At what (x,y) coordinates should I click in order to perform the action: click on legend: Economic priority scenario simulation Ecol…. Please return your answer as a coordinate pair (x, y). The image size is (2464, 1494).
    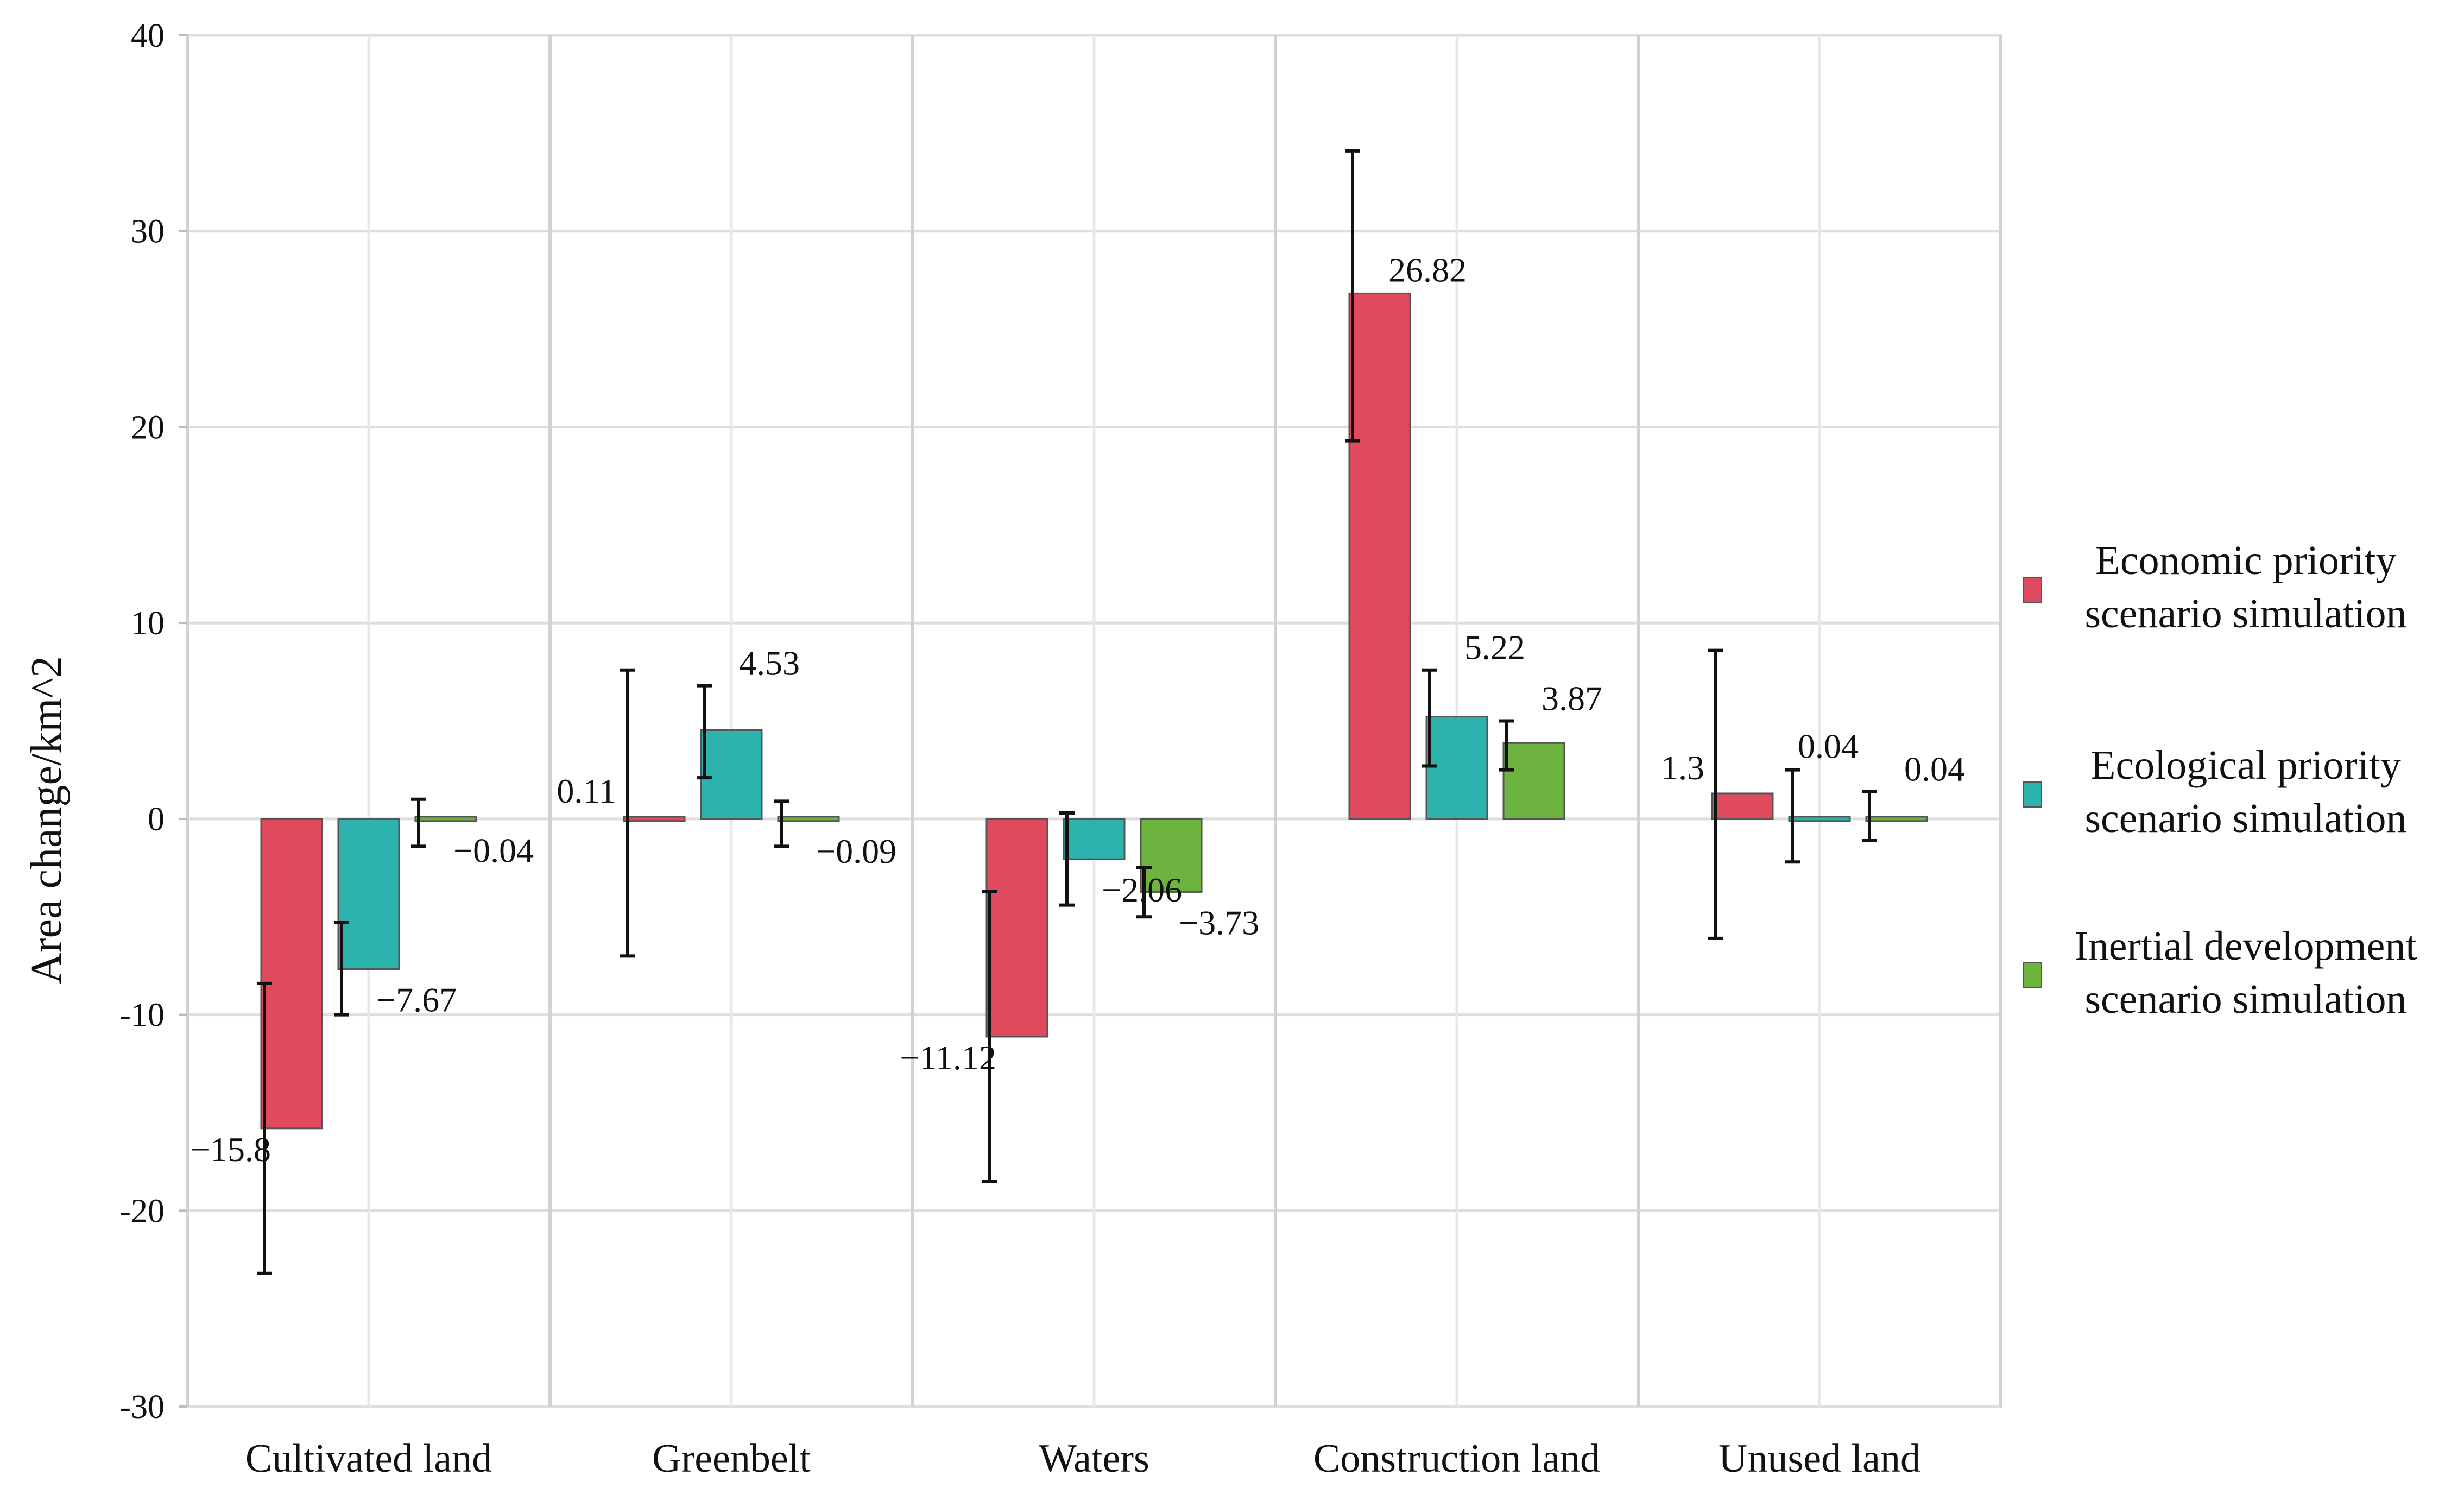
    Looking at the image, I should click on (2220, 780).